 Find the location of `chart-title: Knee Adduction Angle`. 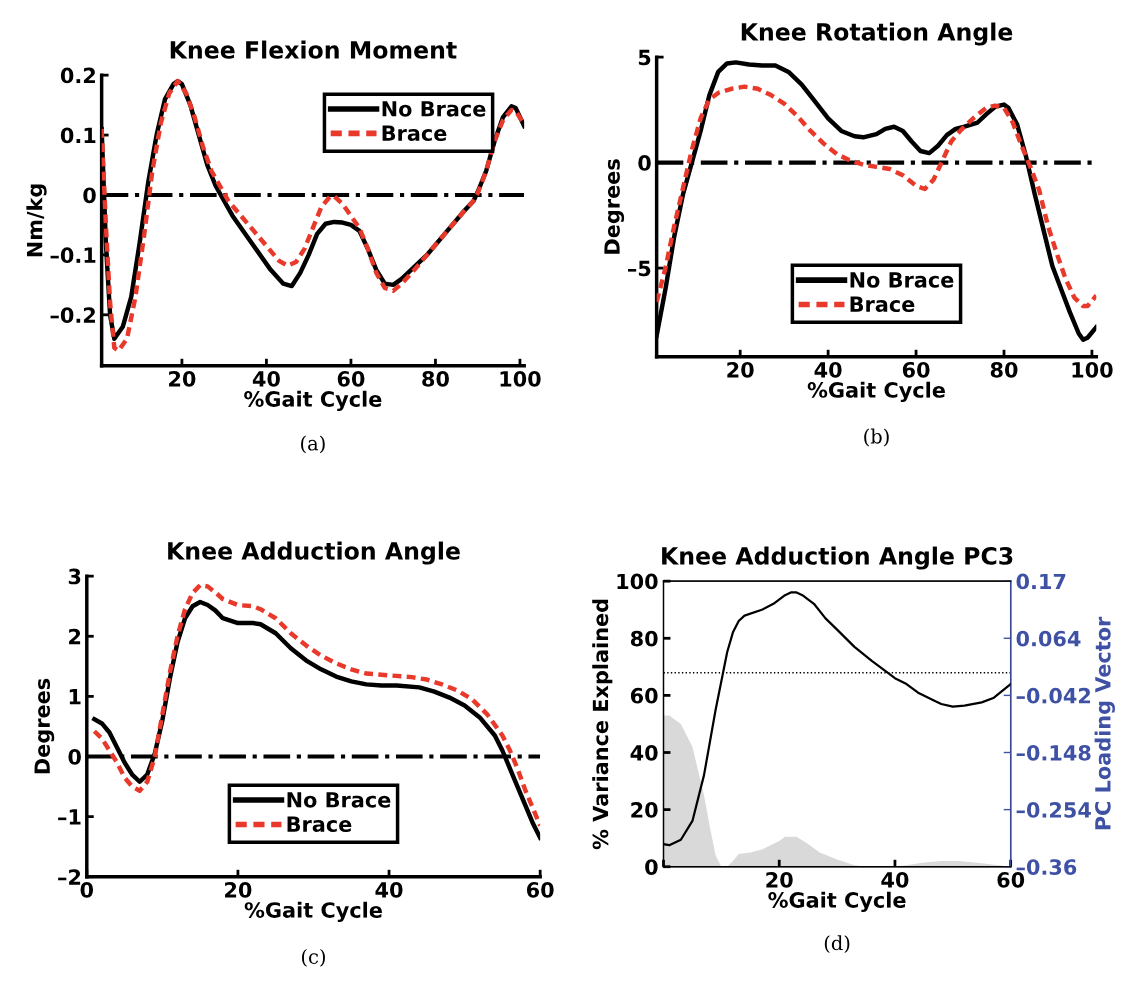

chart-title: Knee Adduction Angle is located at coordinates (314, 553).